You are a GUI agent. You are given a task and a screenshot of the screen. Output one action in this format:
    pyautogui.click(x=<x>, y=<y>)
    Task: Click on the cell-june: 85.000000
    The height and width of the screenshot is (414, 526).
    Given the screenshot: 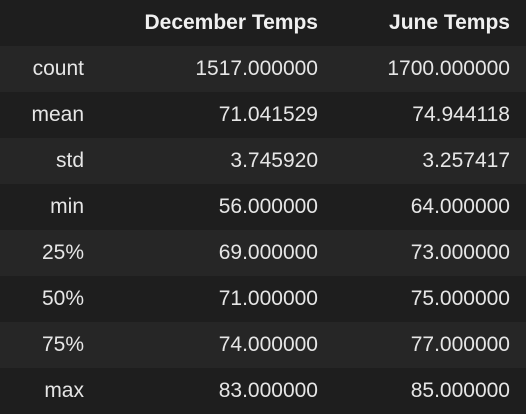 What is the action you would take?
    pyautogui.click(x=460, y=390)
    